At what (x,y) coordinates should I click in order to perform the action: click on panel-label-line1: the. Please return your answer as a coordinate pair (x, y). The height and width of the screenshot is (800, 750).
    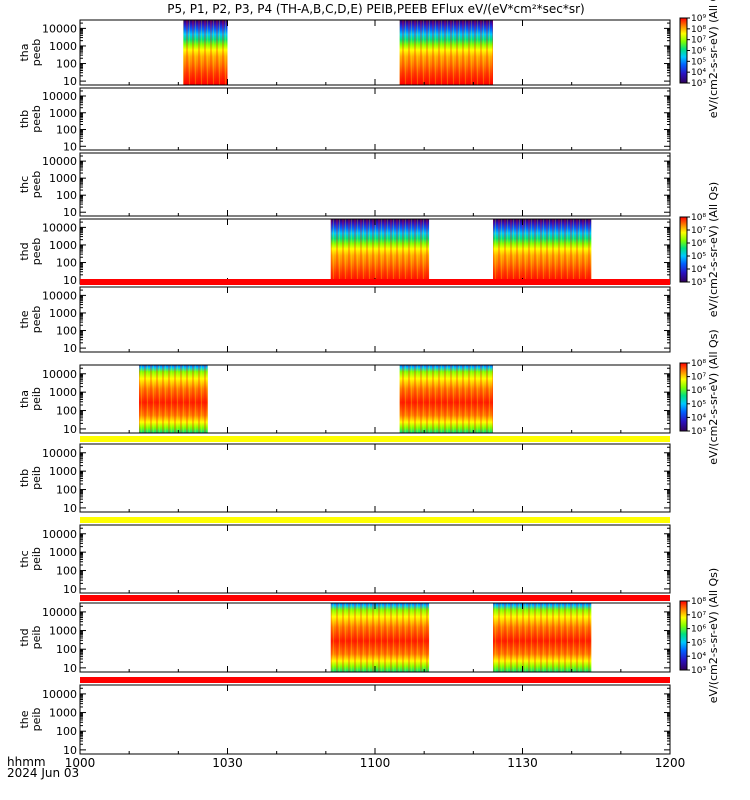
    Looking at the image, I should click on (24, 719).